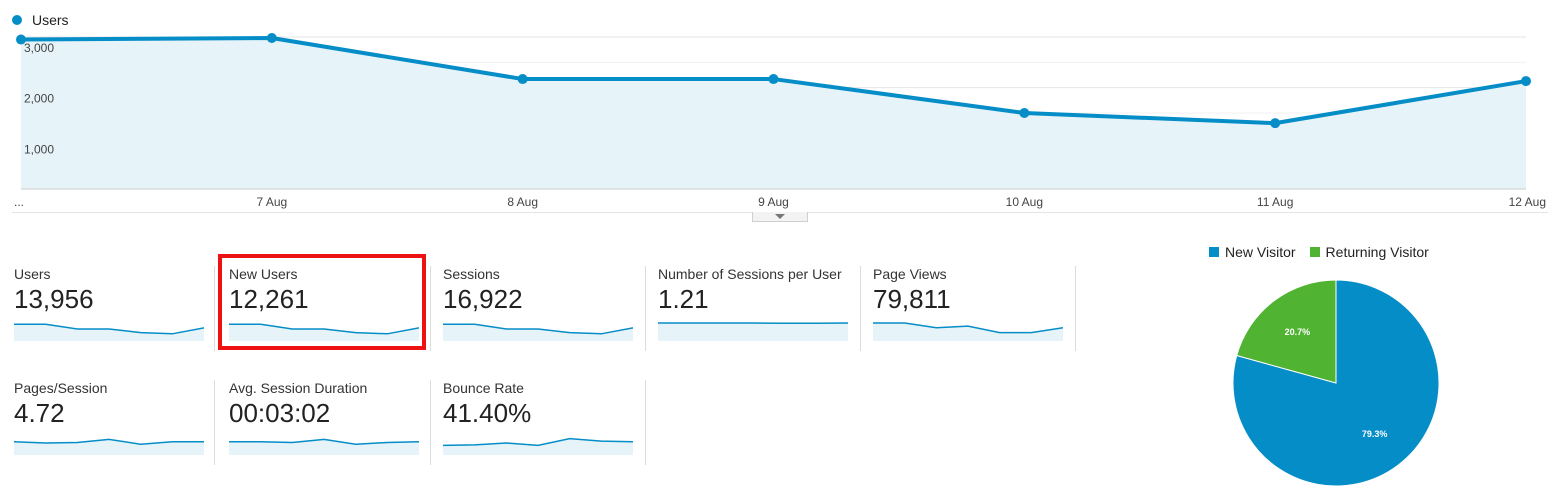 This screenshot has width=1557, height=501. I want to click on metric-value: 16,922, so click(483, 299).